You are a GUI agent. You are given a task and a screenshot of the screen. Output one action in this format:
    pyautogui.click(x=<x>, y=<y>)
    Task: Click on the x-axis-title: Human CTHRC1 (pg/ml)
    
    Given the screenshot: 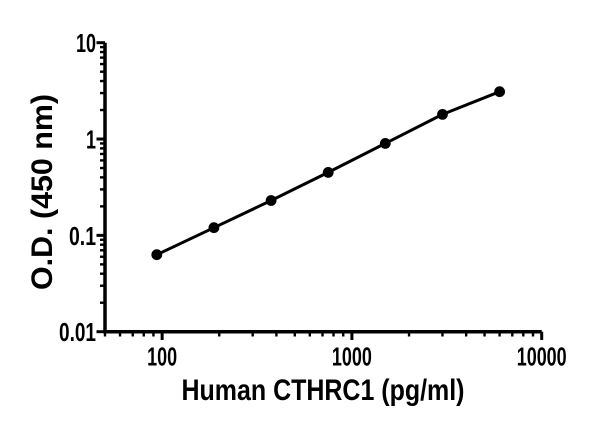 What is the action you would take?
    pyautogui.click(x=323, y=390)
    